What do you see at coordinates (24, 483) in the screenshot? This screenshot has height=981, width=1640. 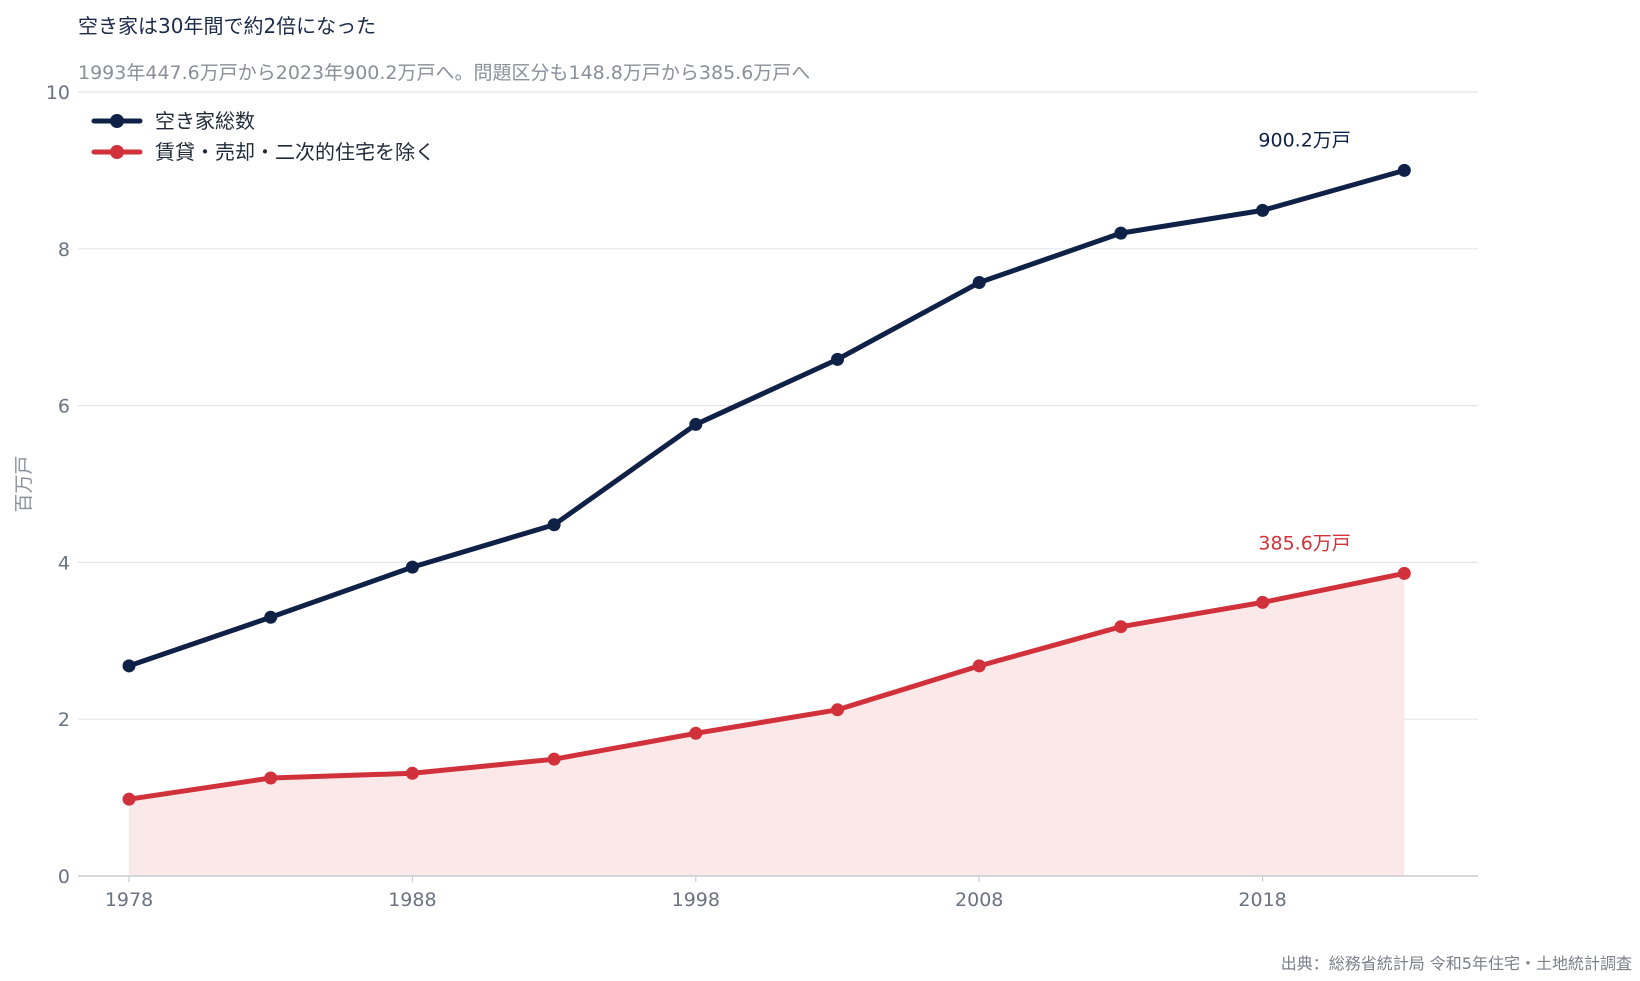 I see `y-axis-label: 百万戸` at bounding box center [24, 483].